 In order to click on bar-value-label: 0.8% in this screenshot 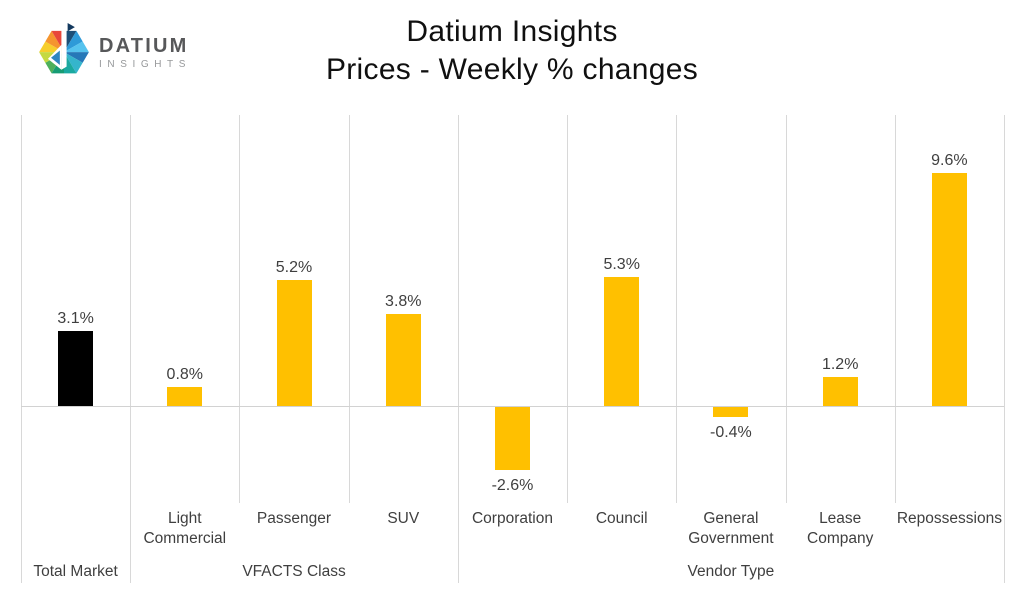, I will do `click(185, 374)`.